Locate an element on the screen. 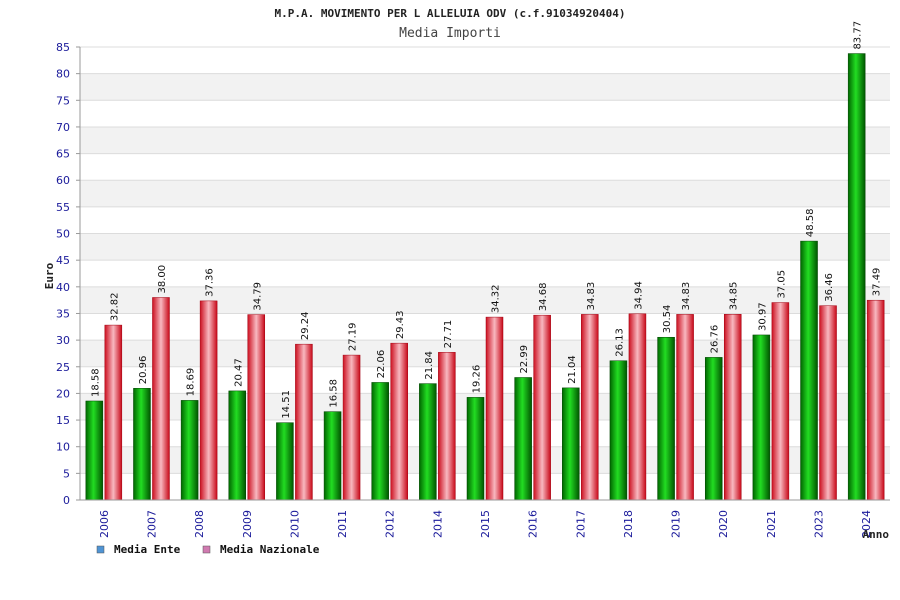  y-tick-label: 85 is located at coordinates (63, 47).